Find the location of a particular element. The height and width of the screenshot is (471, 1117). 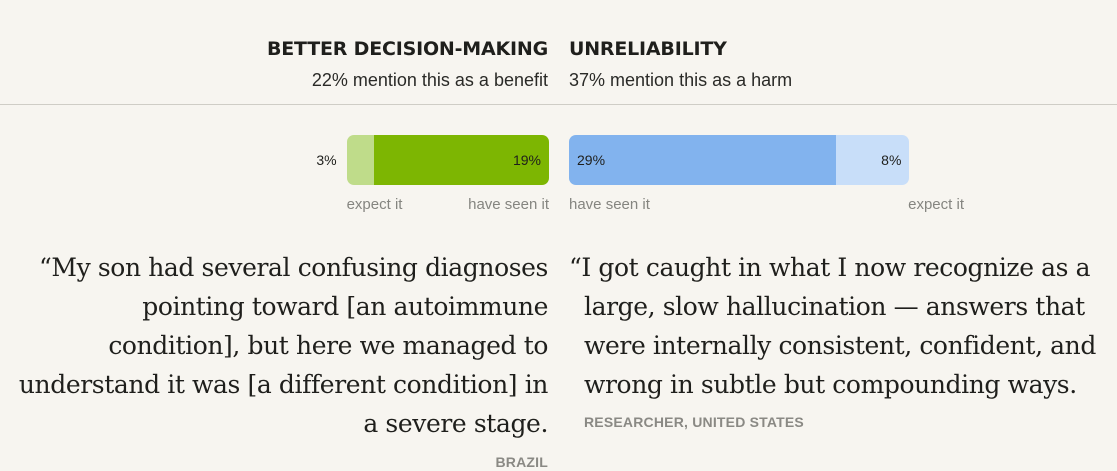

value-label: 29% is located at coordinates (591, 160).